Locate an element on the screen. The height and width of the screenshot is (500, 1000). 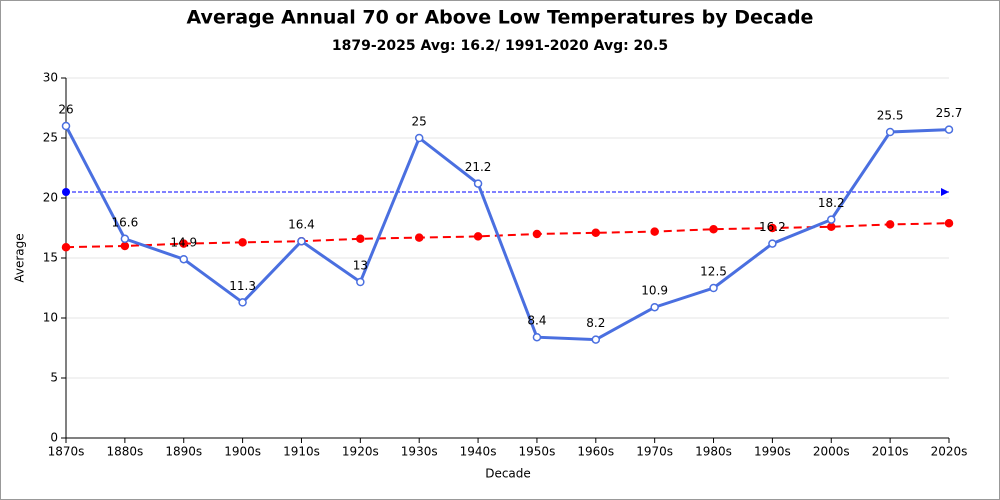
y-tick-label: 5 is located at coordinates (54, 378).